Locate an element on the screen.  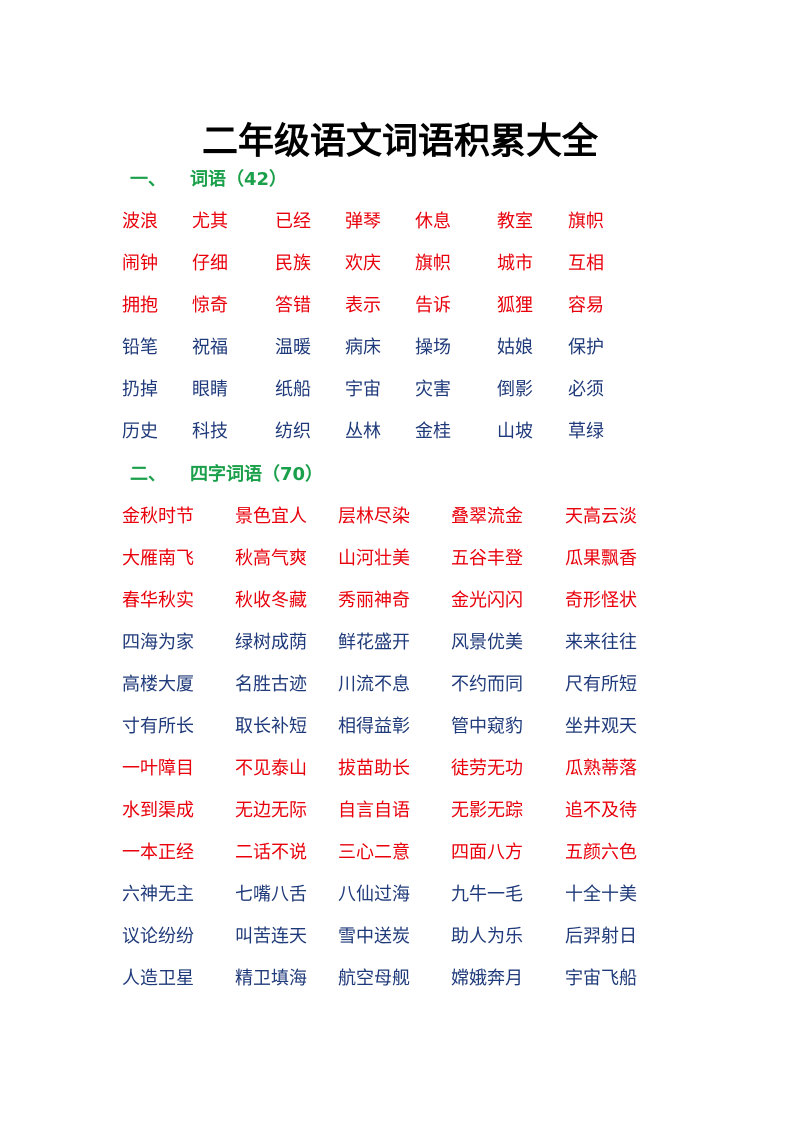
word: 尺有所短 is located at coordinates (601, 684).